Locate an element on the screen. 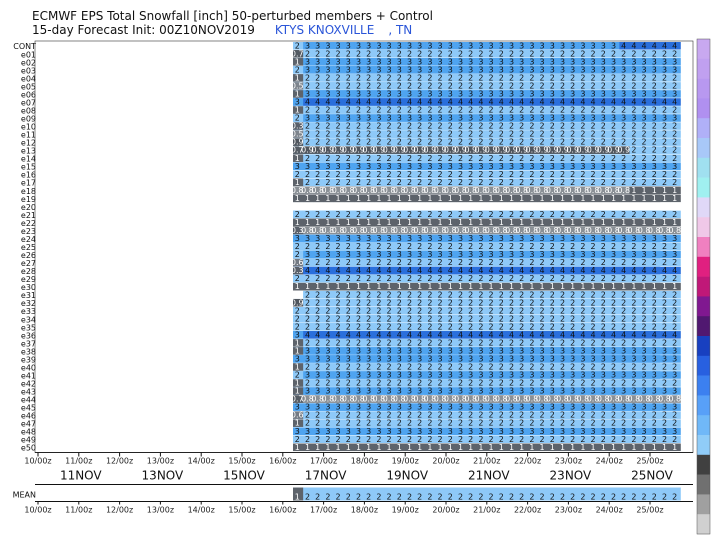  mean-value: 2 is located at coordinates (491, 496).